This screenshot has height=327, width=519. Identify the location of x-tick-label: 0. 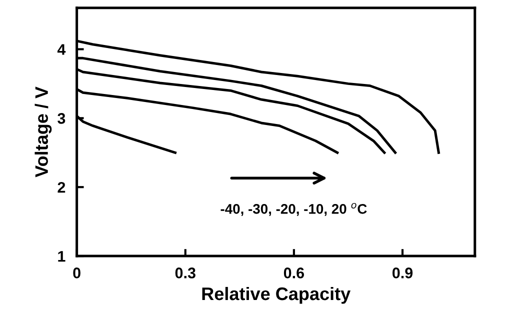
(76, 273).